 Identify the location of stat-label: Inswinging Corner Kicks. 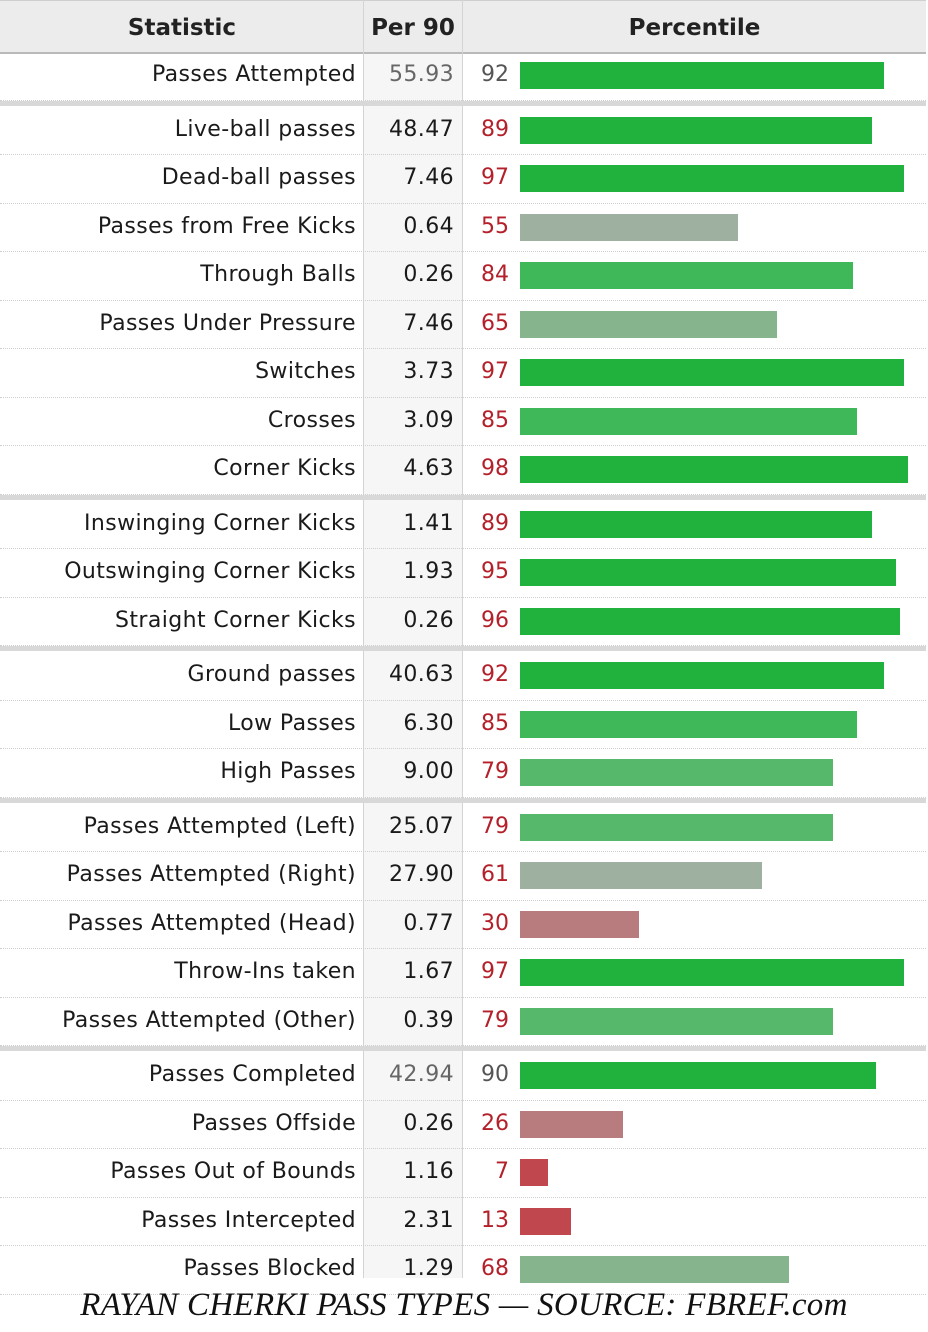
(220, 523).